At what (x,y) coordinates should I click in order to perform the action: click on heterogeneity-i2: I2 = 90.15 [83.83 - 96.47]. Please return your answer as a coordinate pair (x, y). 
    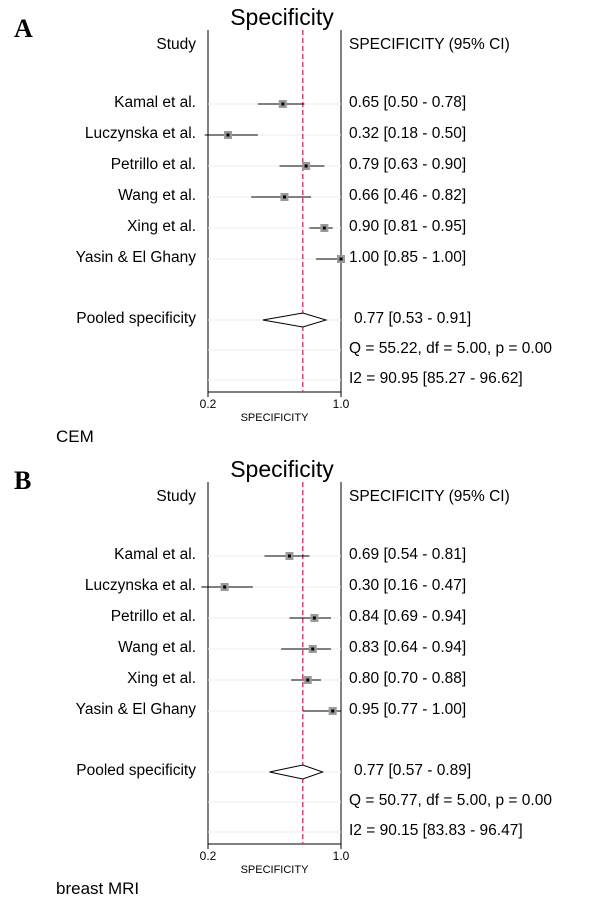
    Looking at the image, I should click on (436, 830).